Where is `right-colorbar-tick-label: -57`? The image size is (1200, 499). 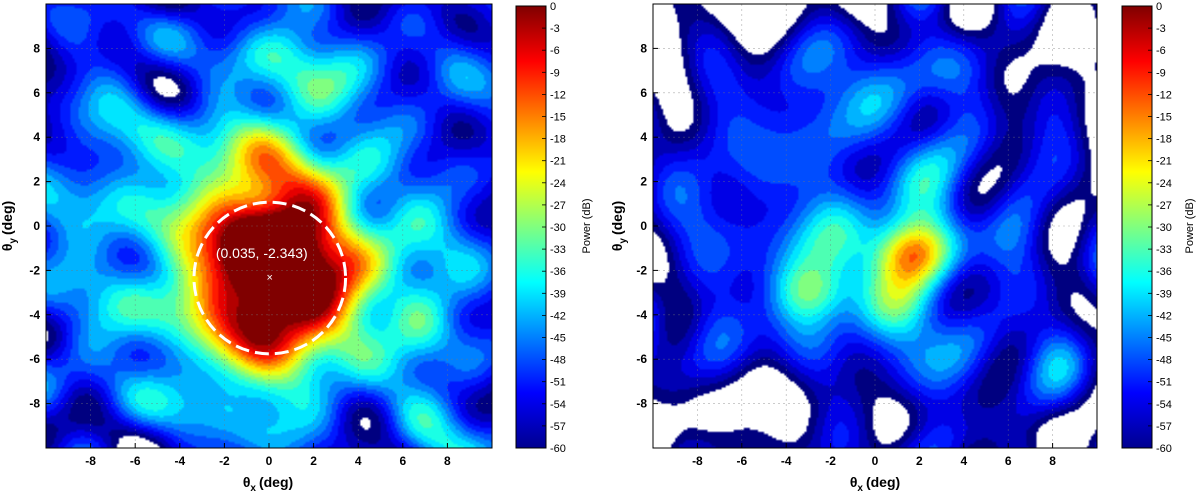
right-colorbar-tick-label: -57 is located at coordinates (1164, 427).